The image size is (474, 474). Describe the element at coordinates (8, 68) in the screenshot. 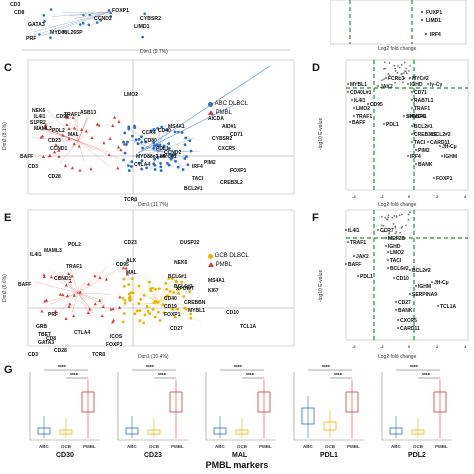

I see `panel-label-c: C` at that location.